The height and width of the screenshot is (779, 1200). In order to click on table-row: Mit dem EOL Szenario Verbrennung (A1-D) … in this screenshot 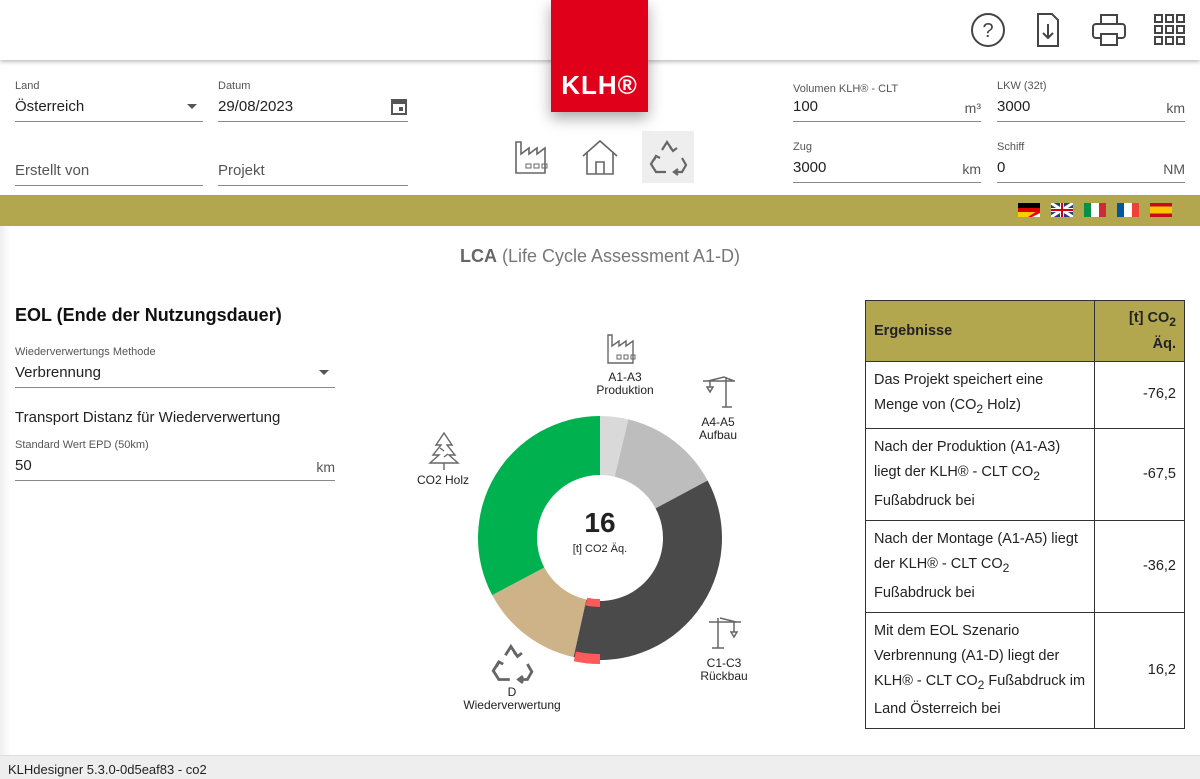, I will do `click(1025, 670)`.